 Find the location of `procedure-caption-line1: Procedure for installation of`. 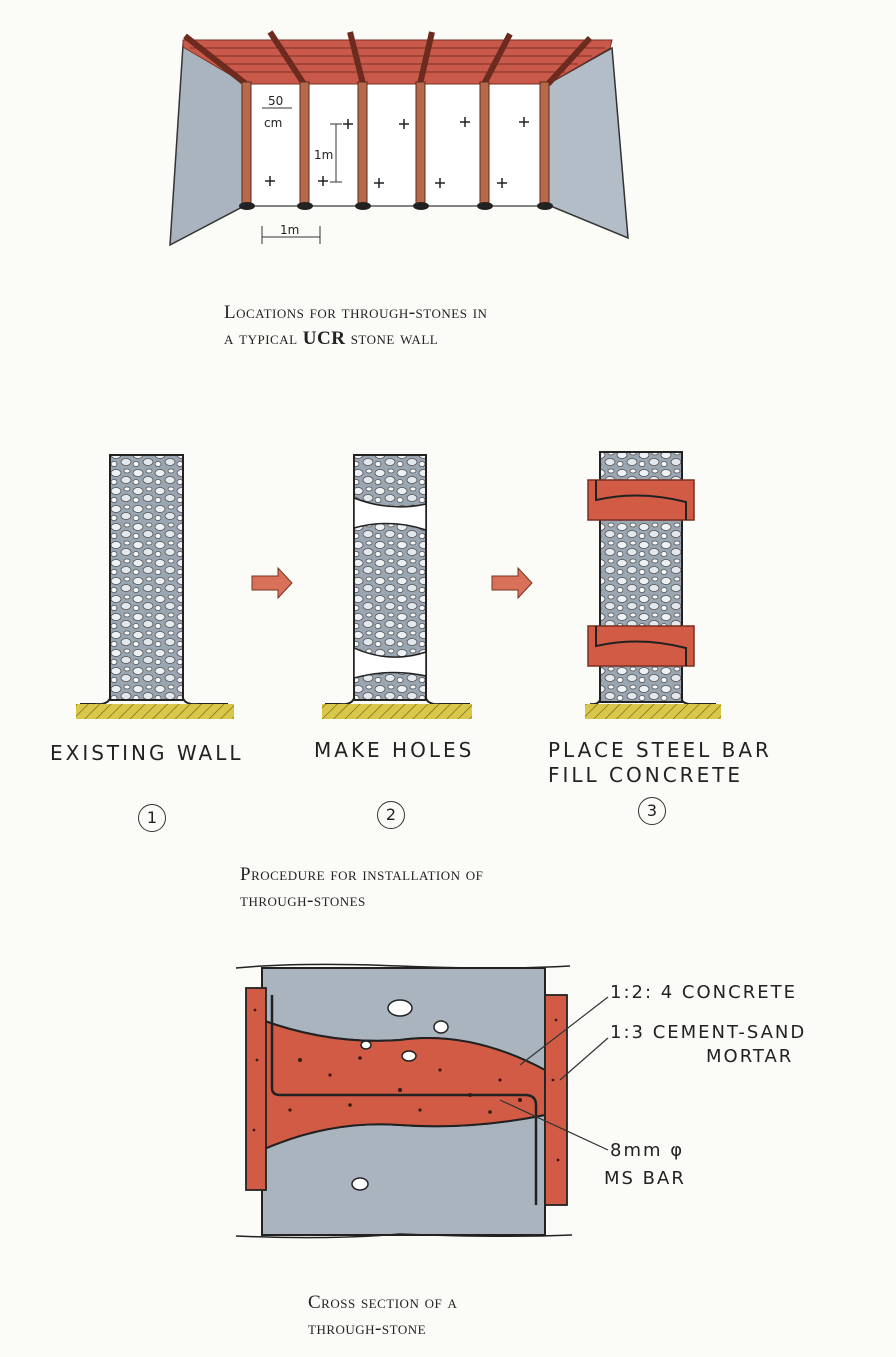

procedure-caption-line1: Procedure for installation of is located at coordinates (362, 874).